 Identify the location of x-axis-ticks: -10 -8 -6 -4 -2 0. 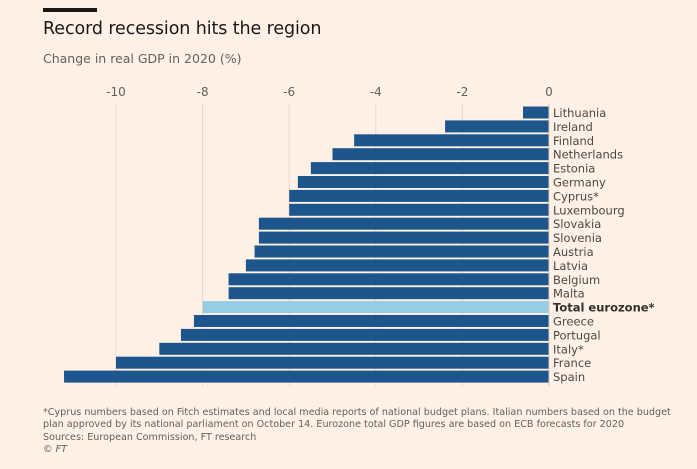
(329, 92).